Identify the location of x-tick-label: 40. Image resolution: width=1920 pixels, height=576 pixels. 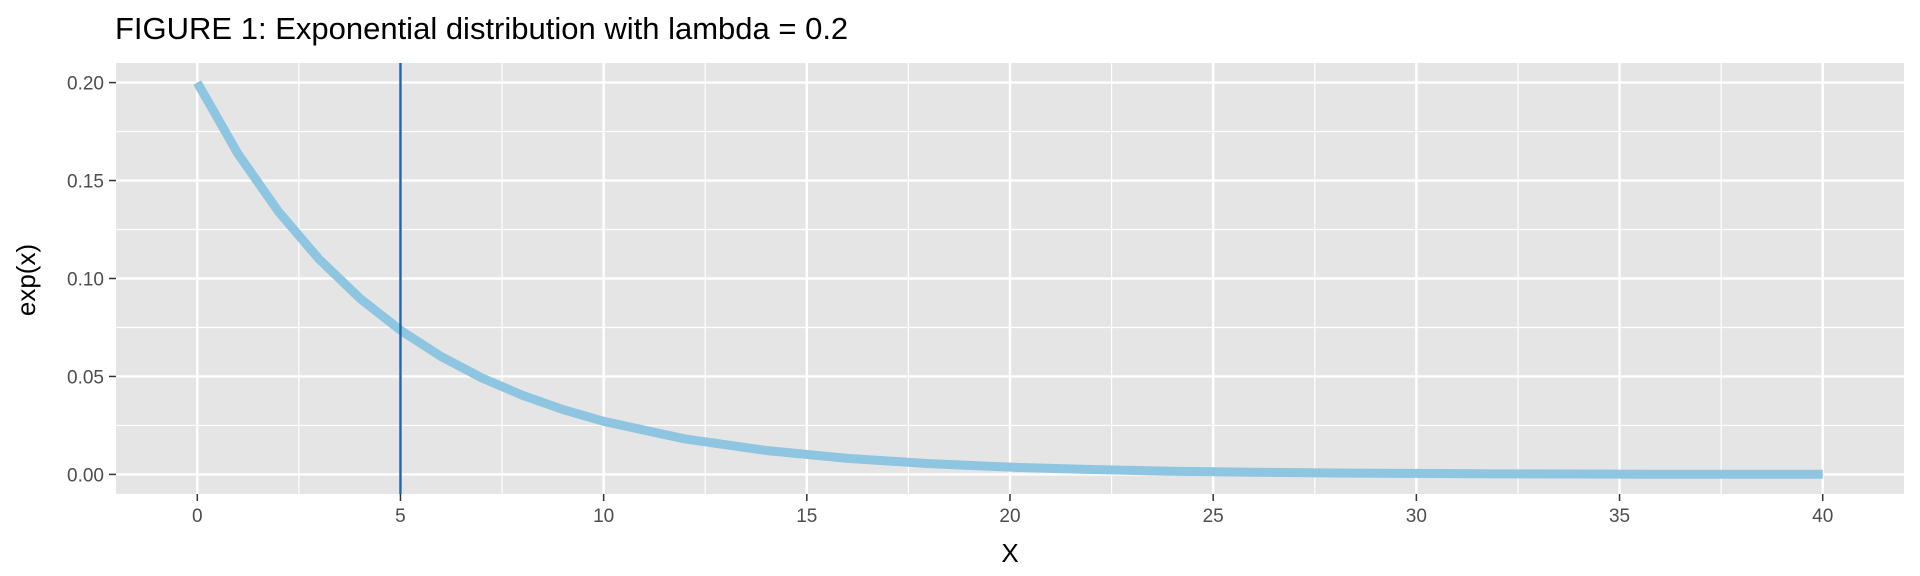
(1822, 516).